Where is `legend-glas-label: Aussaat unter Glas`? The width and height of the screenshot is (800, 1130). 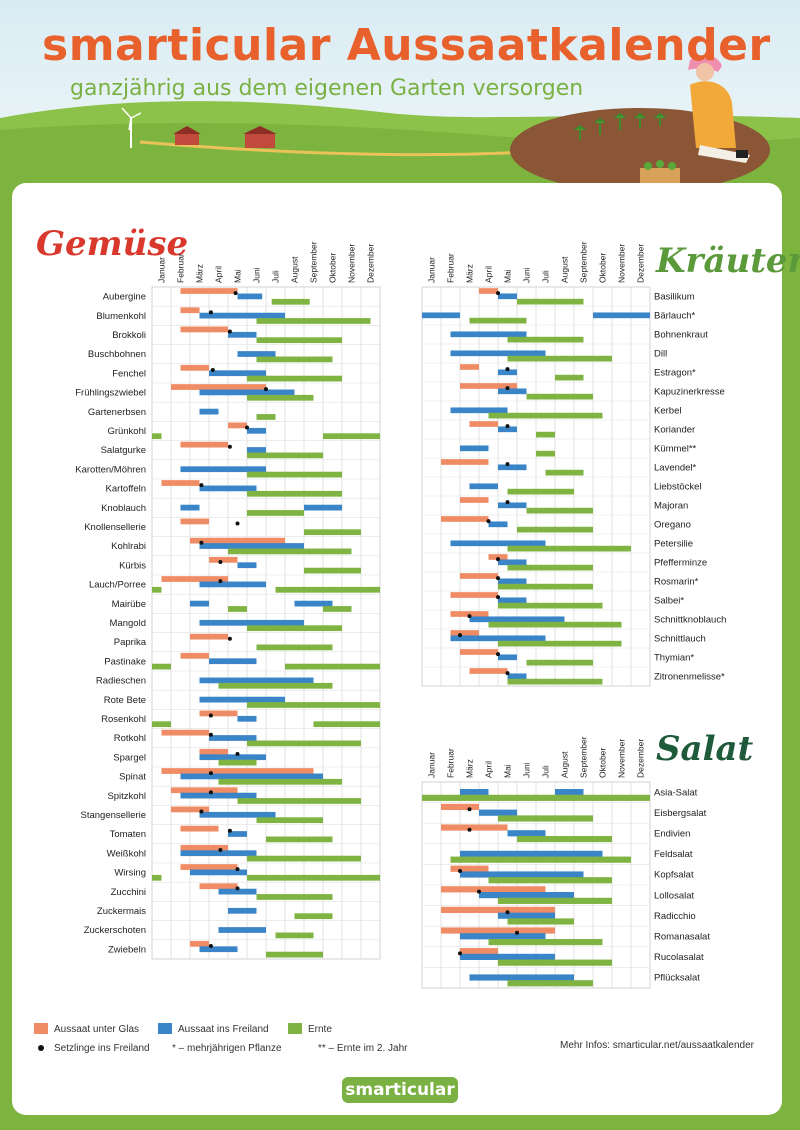 legend-glas-label: Aussaat unter Glas is located at coordinates (96, 1029).